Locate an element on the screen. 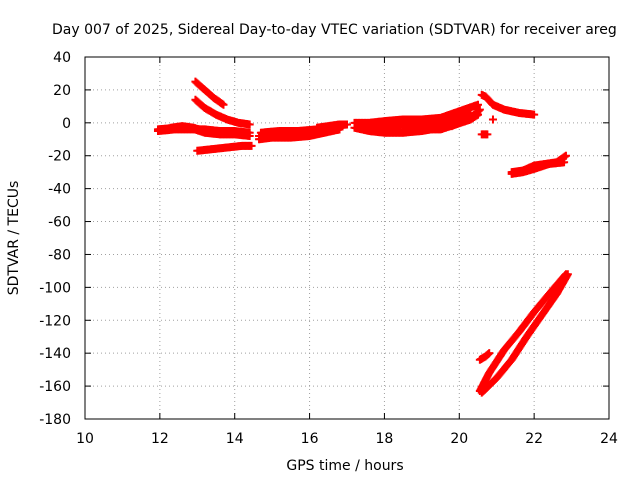 The height and width of the screenshot is (480, 640). series-arc-d is located at coordinates (209, 93).